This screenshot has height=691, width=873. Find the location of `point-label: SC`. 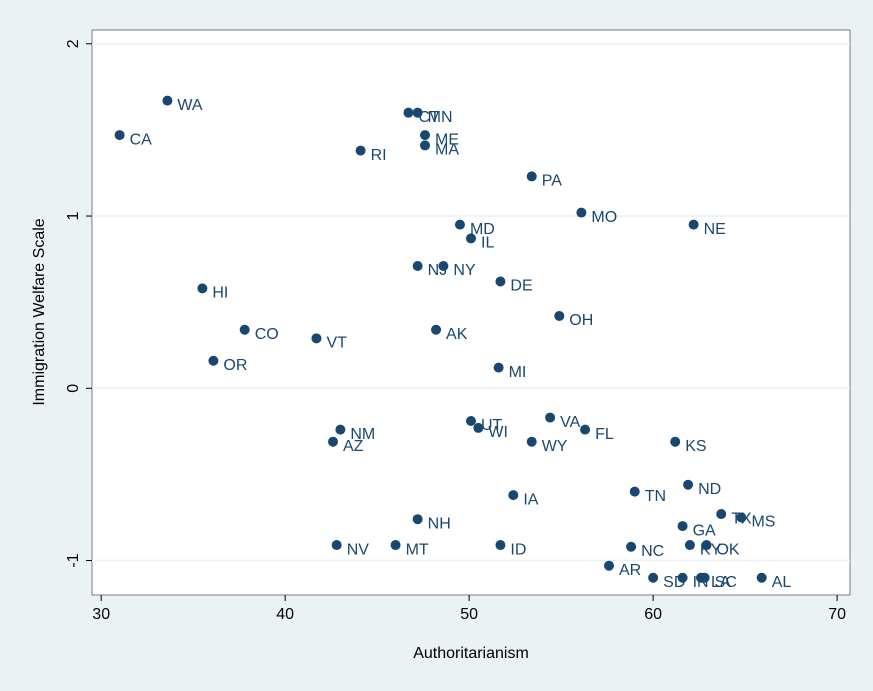

point-label: SC is located at coordinates (726, 582).